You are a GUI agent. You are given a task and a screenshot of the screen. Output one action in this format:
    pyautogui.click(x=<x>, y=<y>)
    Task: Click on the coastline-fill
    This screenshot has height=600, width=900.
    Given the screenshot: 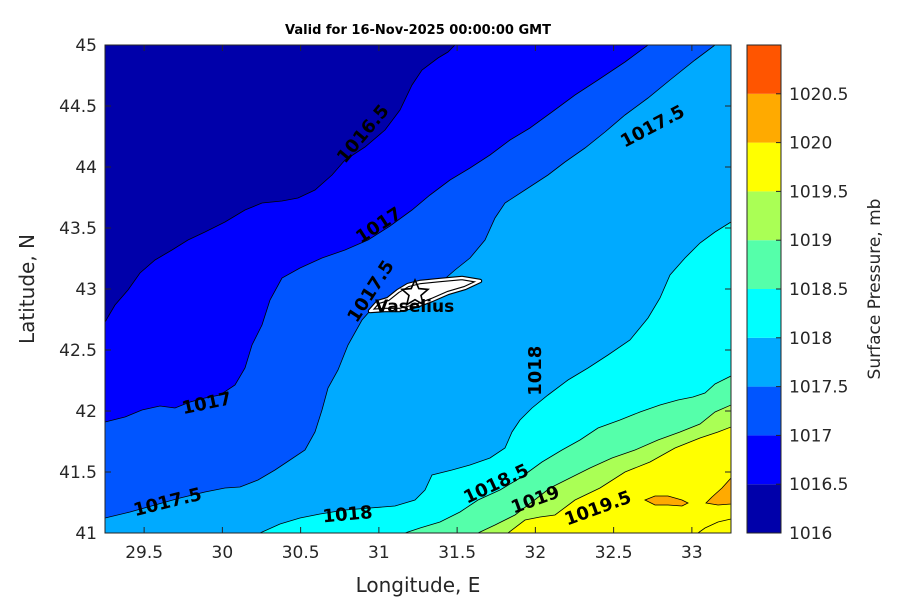 What is the action you would take?
    pyautogui.click(x=425, y=294)
    